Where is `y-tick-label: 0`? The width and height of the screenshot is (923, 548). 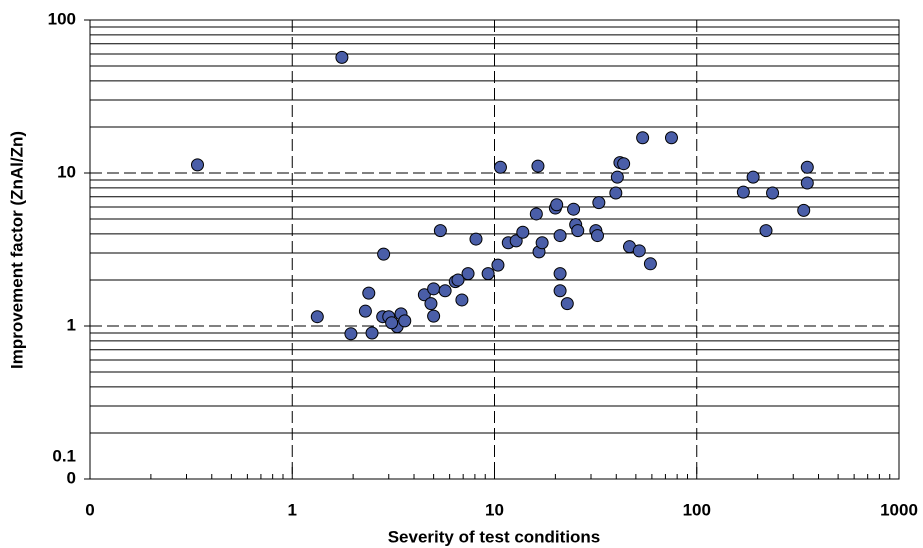
y-tick-label: 0 is located at coordinates (71, 477).